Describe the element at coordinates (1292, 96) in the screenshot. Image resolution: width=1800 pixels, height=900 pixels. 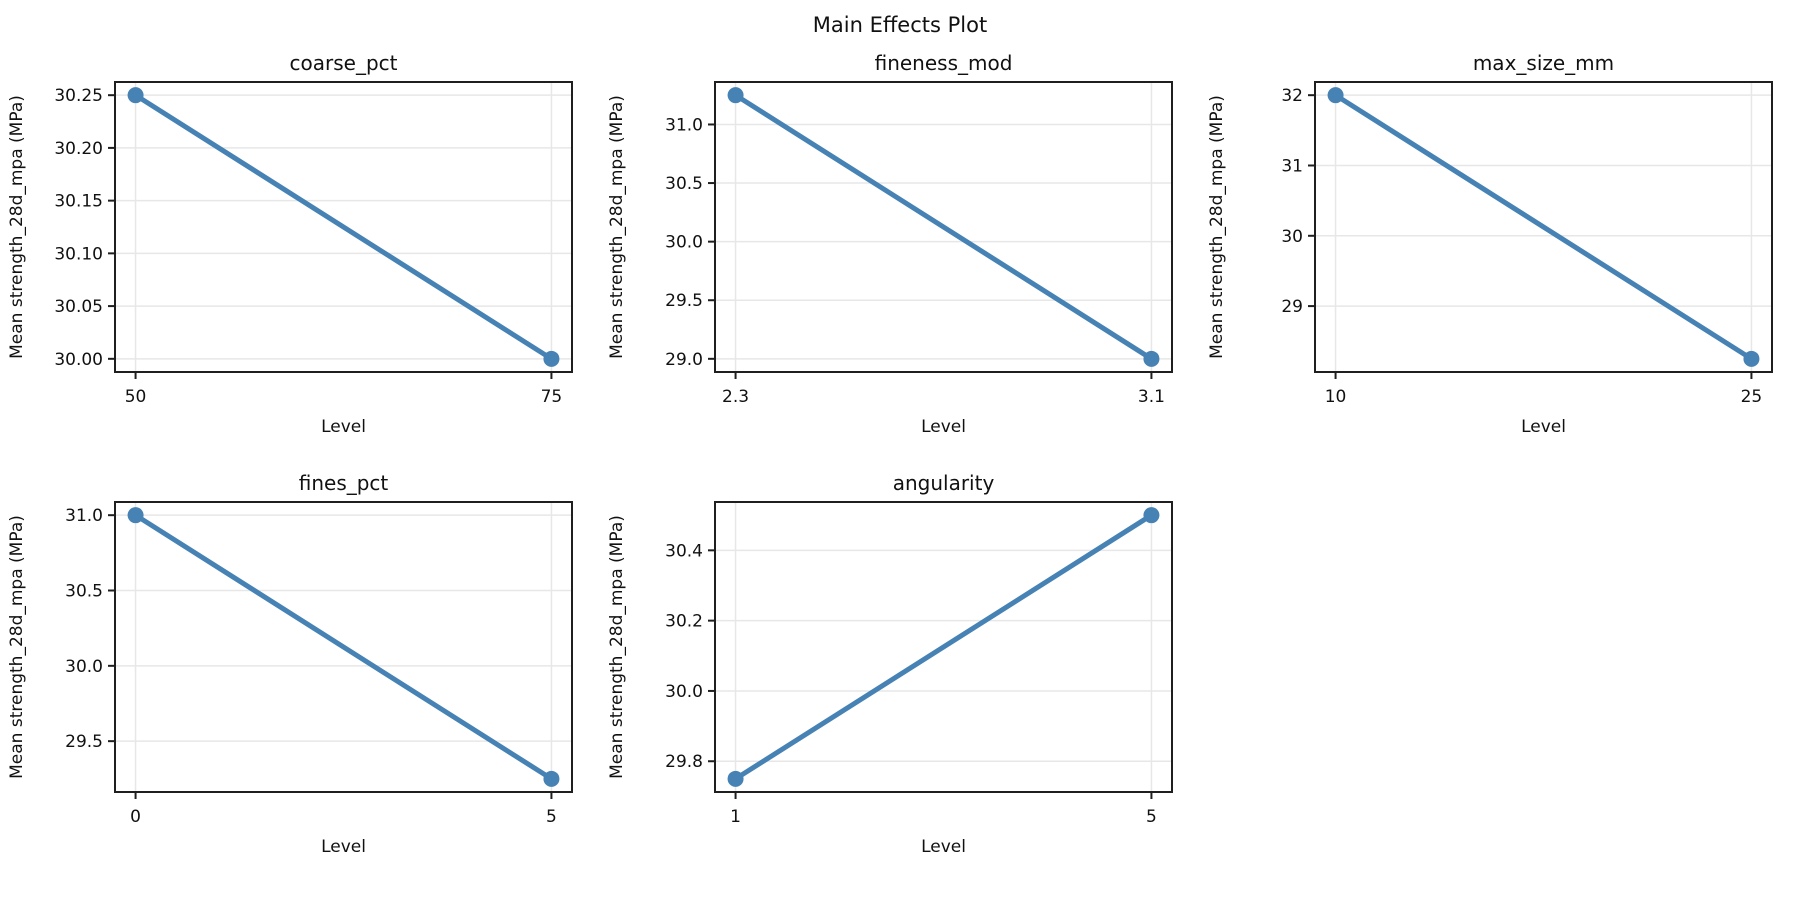
I see `y-tick-label: 32` at that location.